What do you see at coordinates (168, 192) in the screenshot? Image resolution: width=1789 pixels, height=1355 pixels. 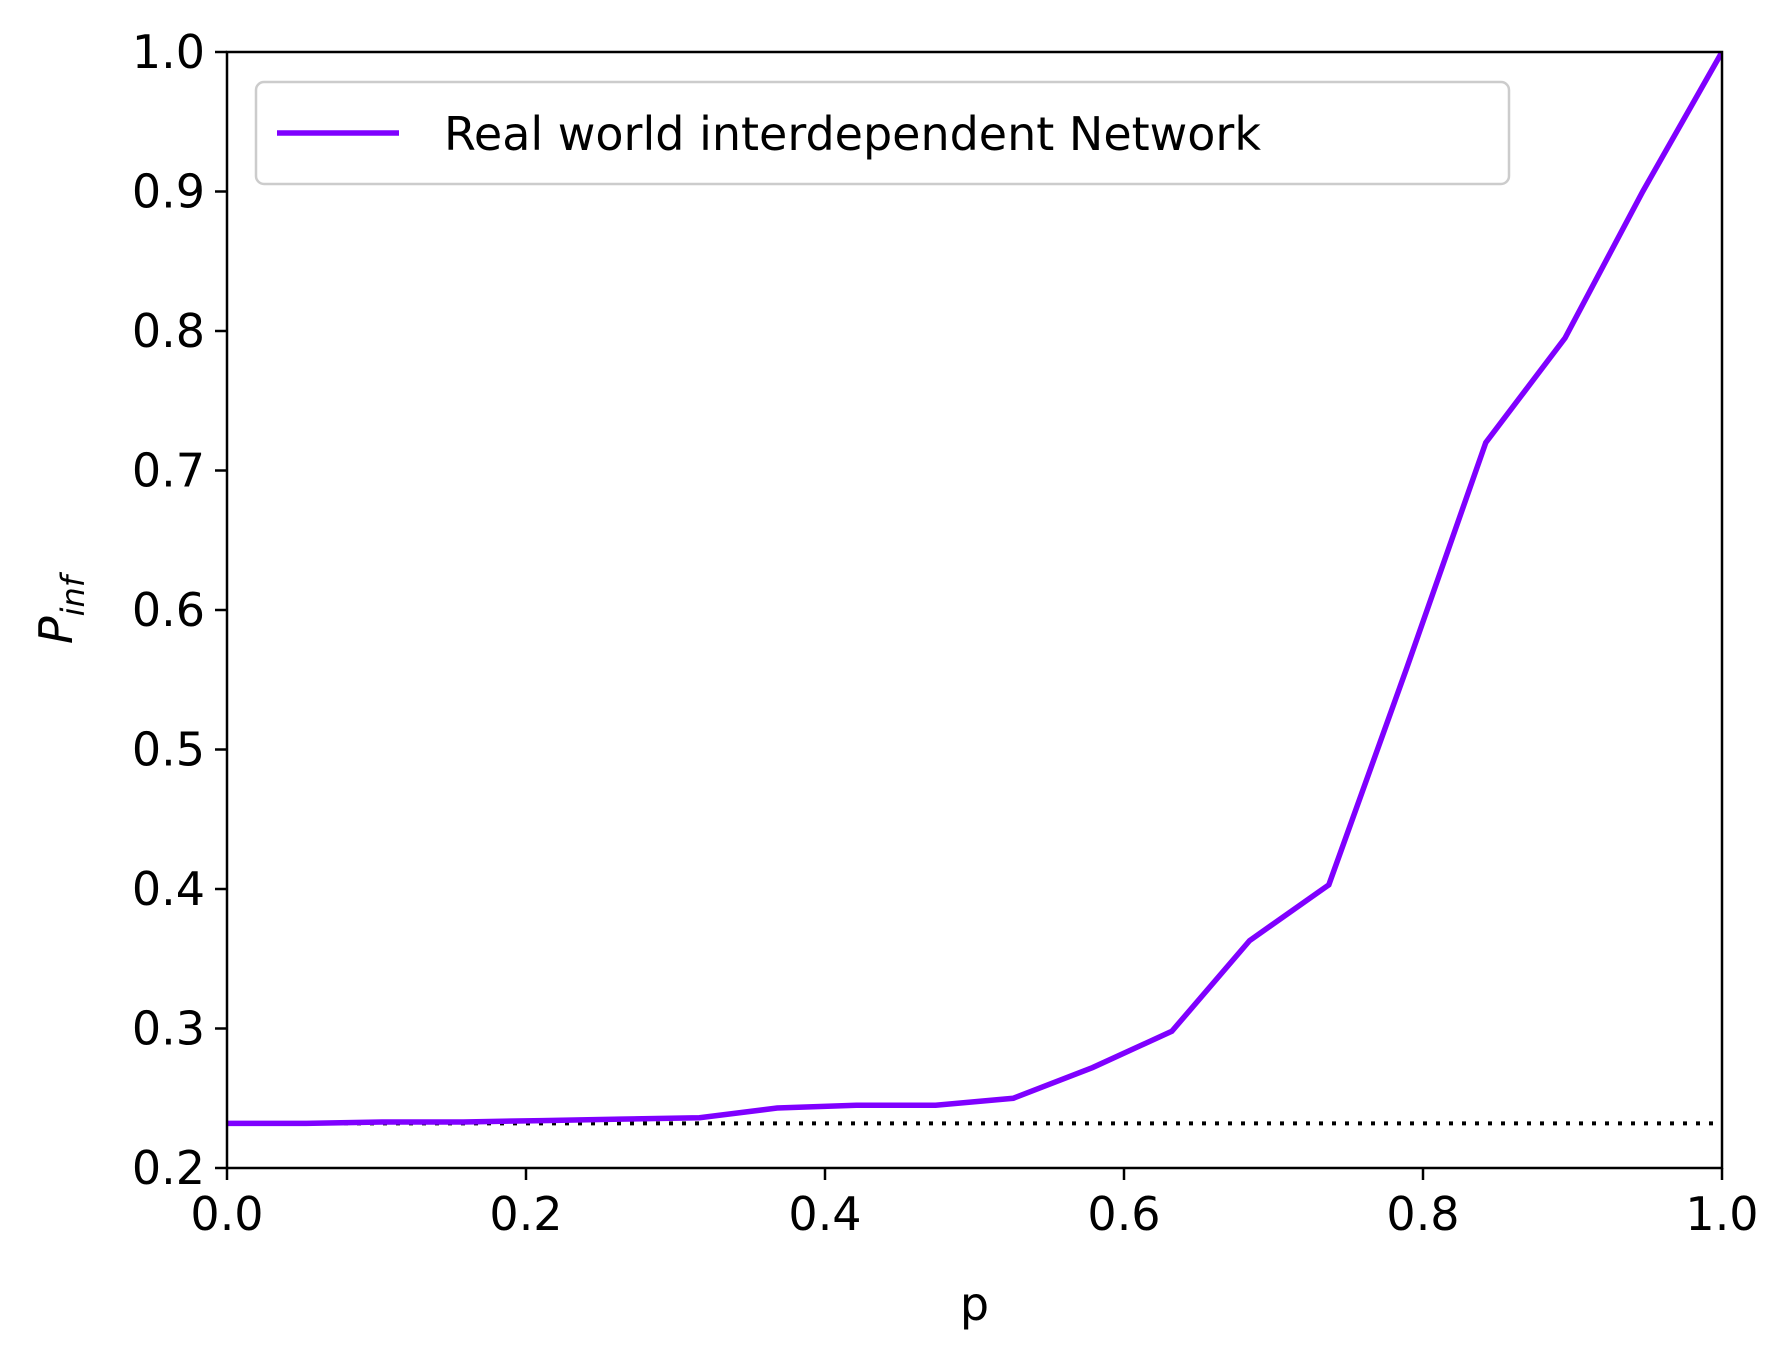 I see `y-tick-label: 0.9` at bounding box center [168, 192].